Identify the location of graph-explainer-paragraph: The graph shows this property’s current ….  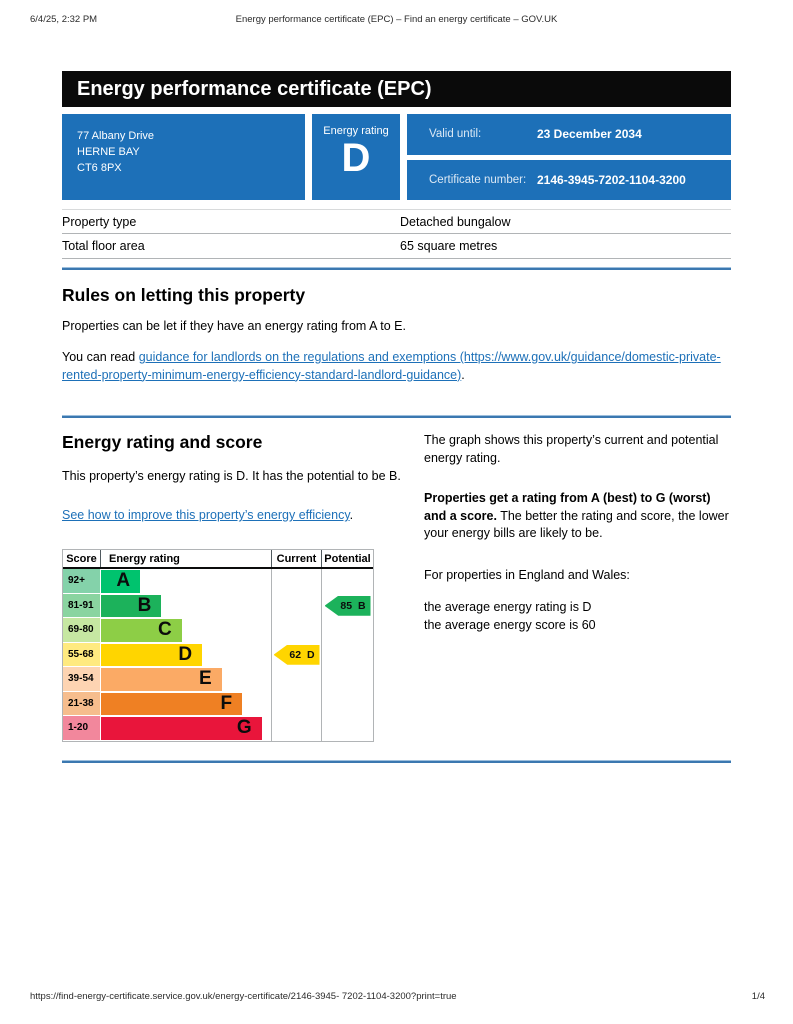
(571, 449).